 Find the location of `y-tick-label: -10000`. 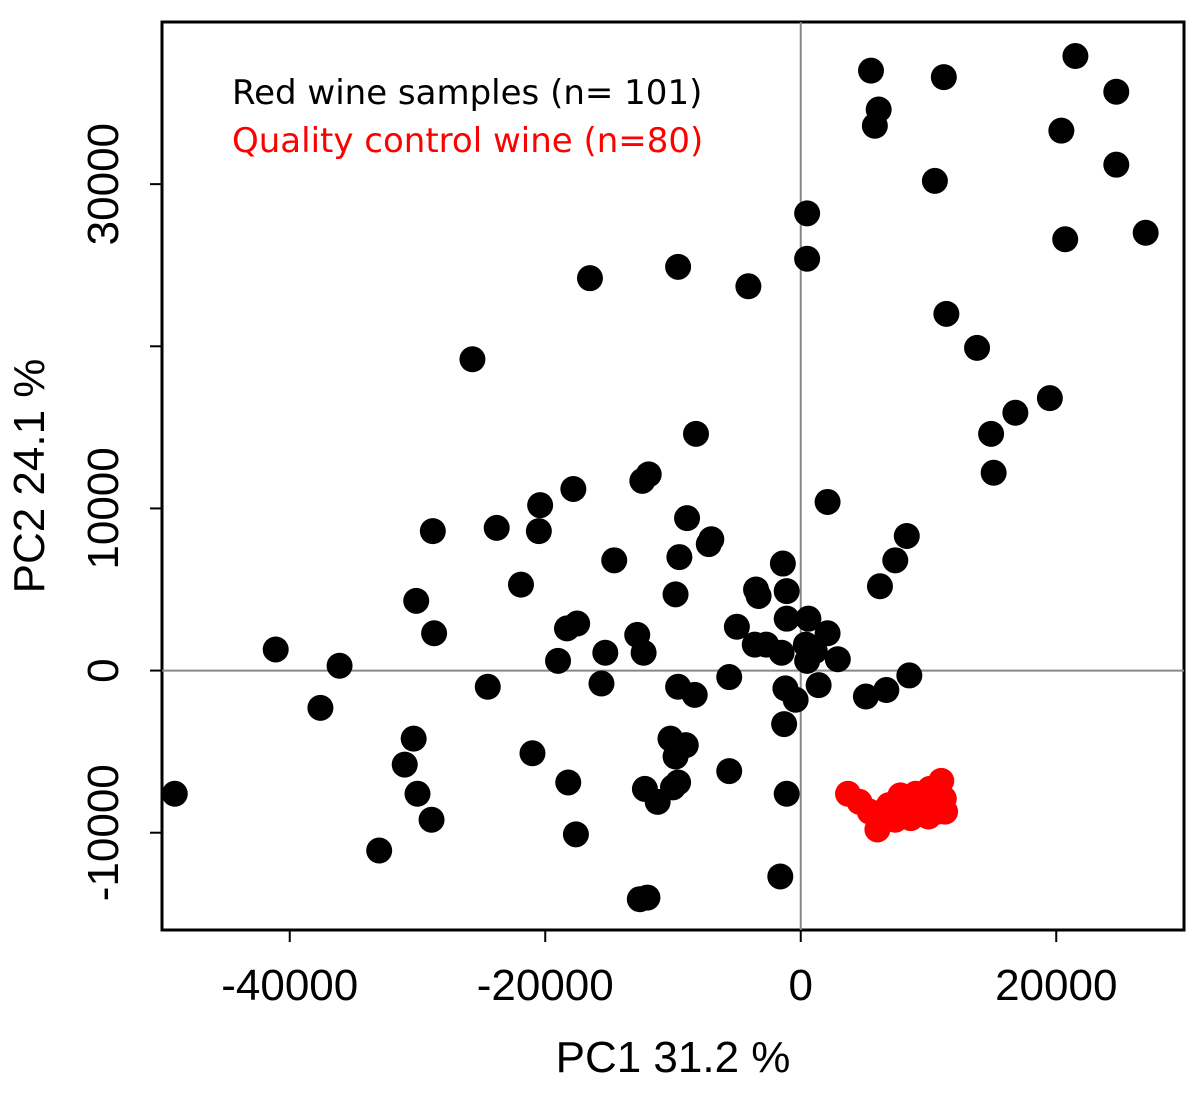

y-tick-label: -10000 is located at coordinates (103, 832).